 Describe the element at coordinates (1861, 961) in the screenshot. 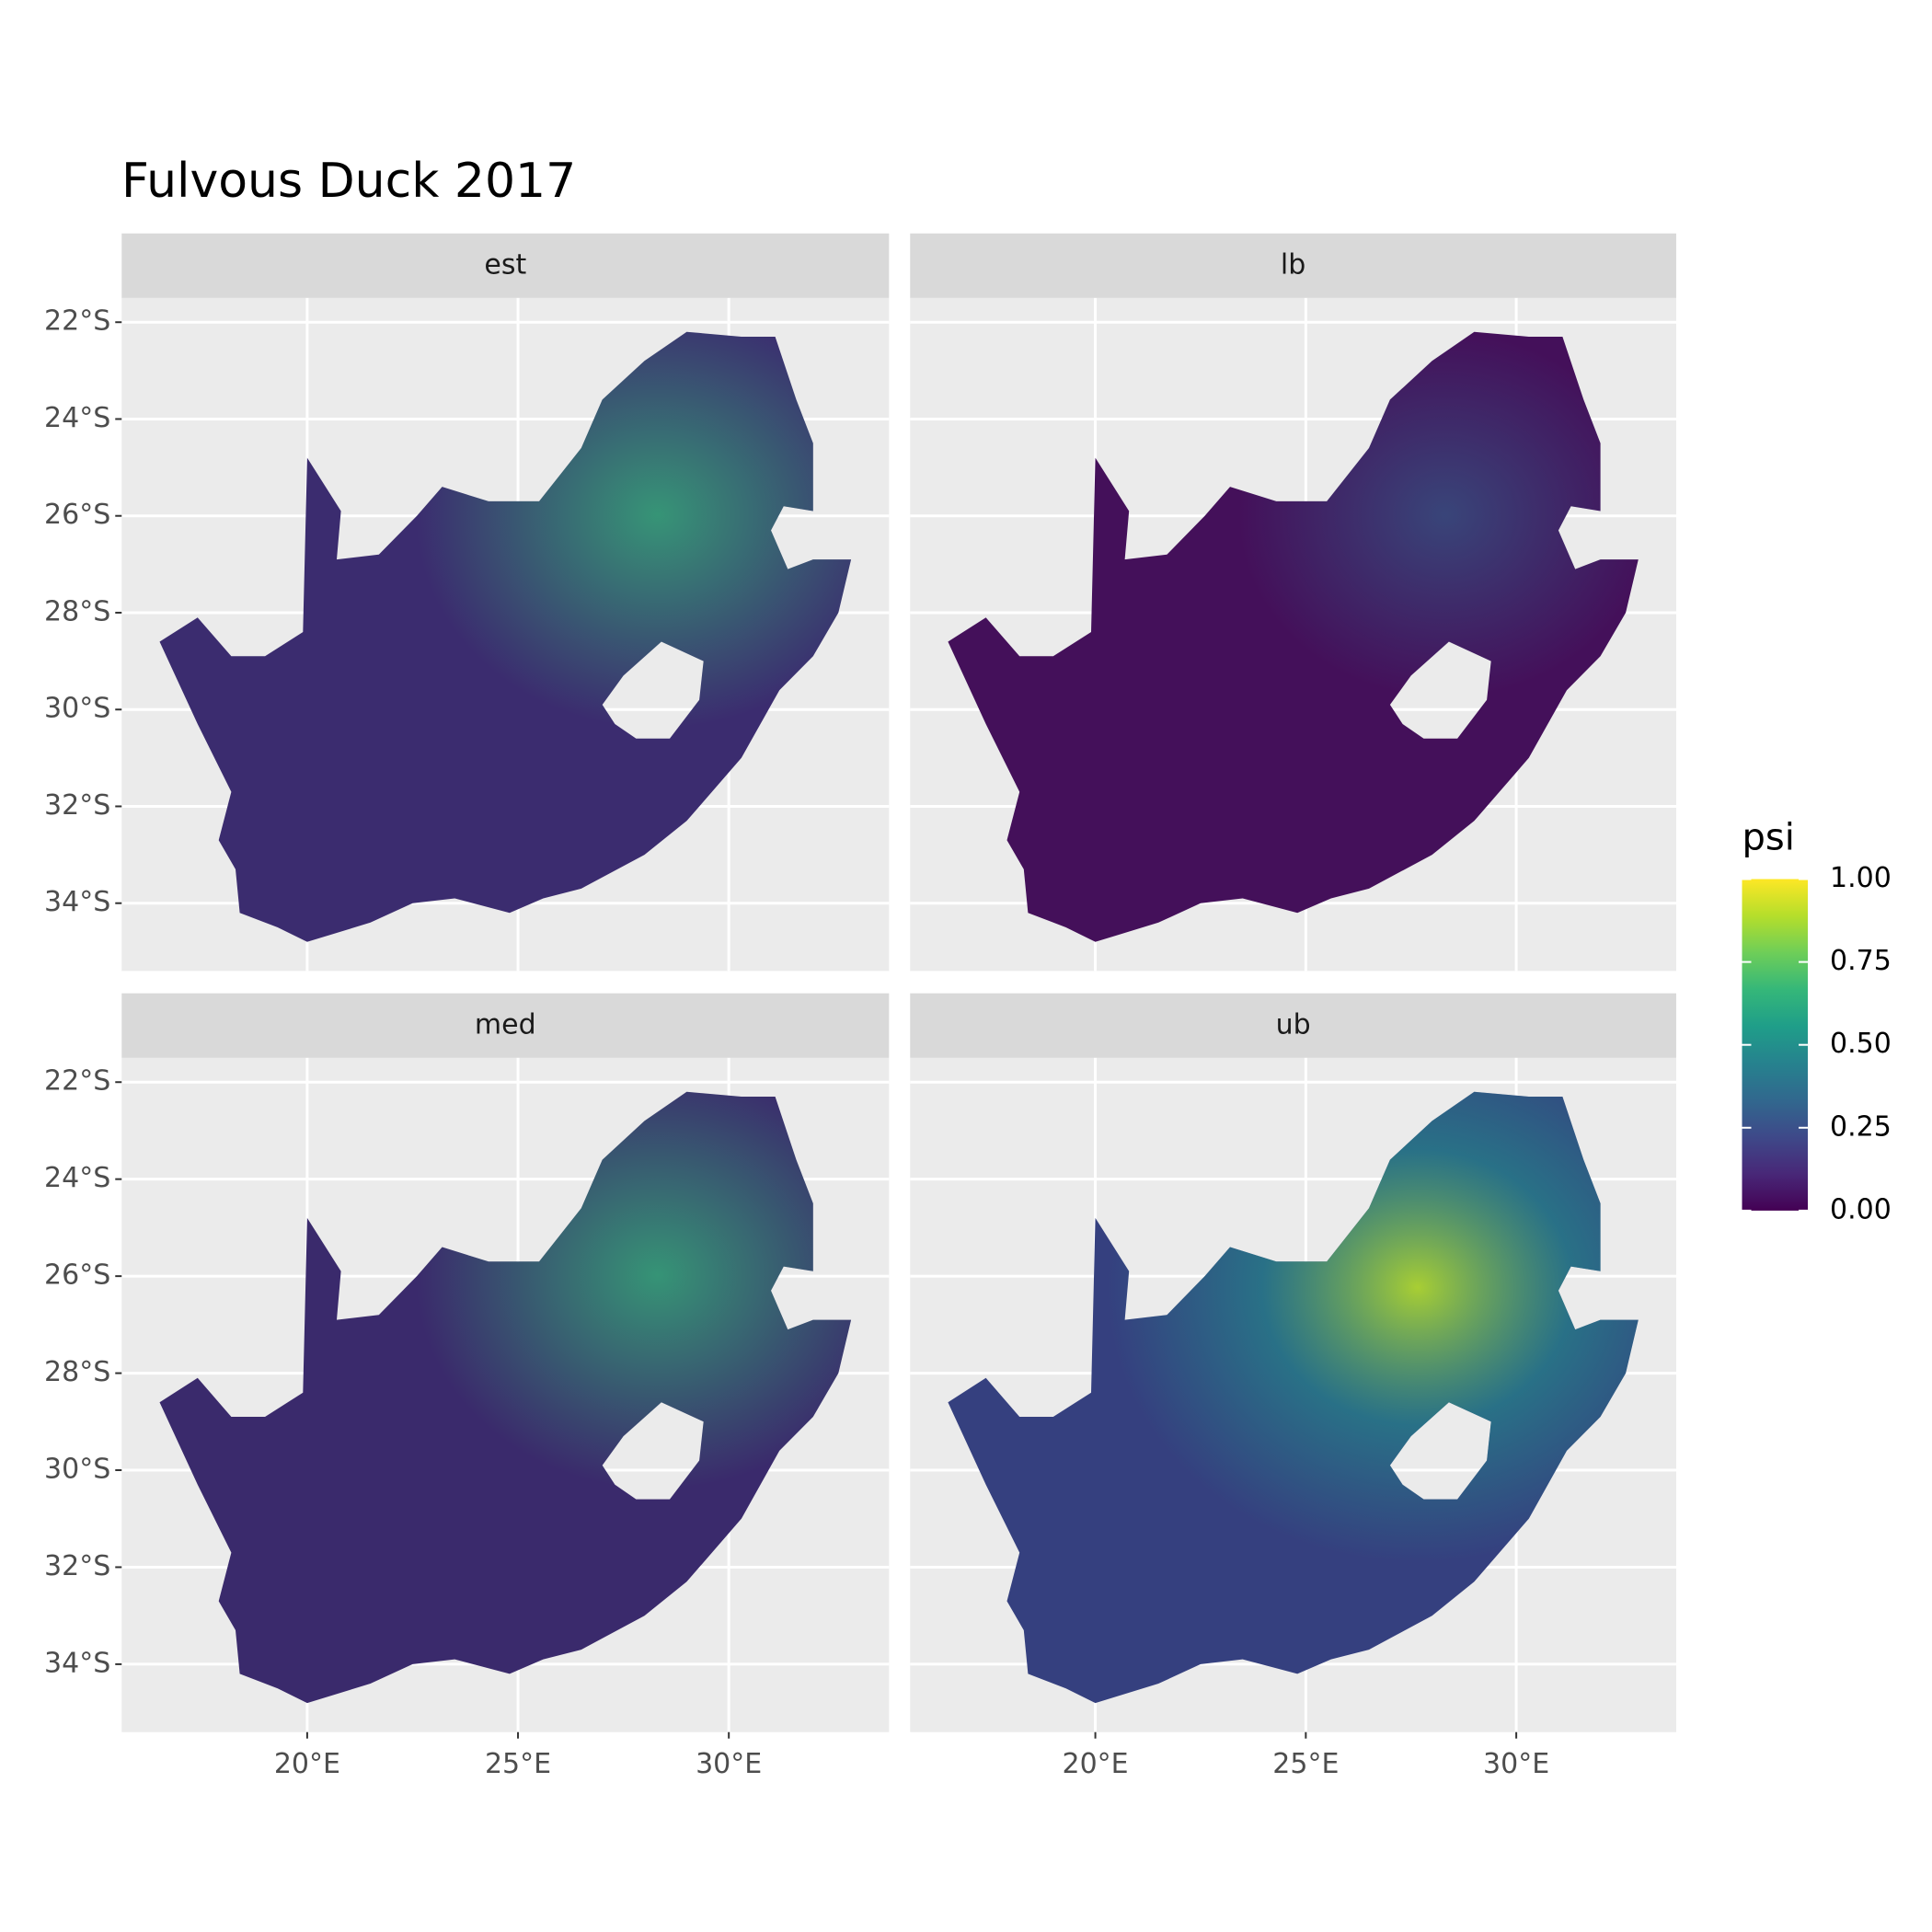

I see `legend-tick-label: 0.75` at that location.